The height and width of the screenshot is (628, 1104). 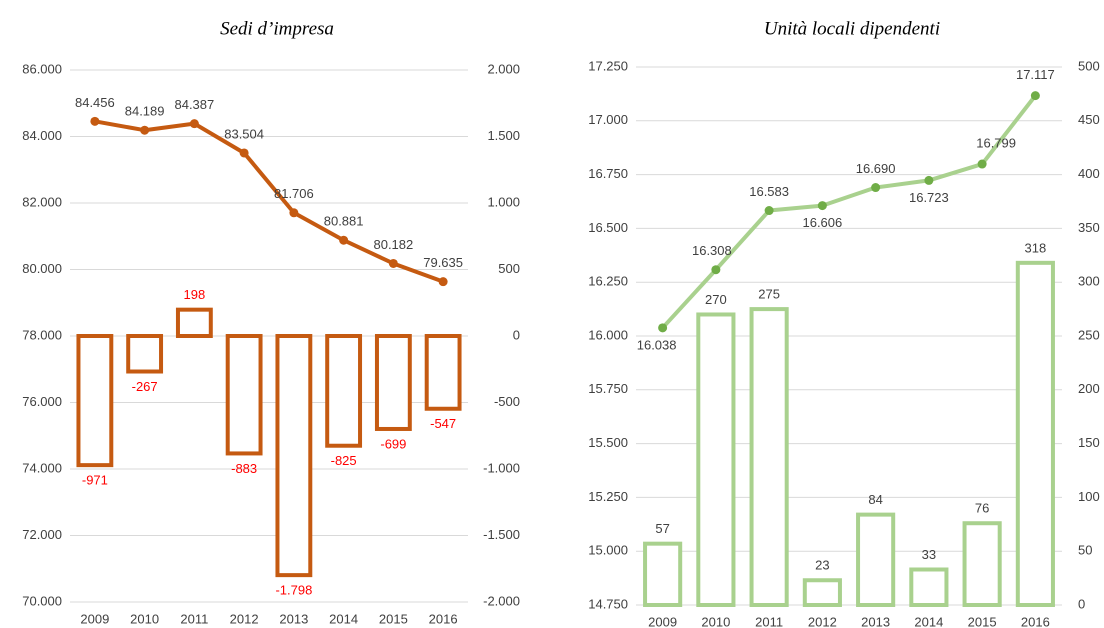 What do you see at coordinates (344, 221) in the screenshot?
I see `line-value-label: 80.881` at bounding box center [344, 221].